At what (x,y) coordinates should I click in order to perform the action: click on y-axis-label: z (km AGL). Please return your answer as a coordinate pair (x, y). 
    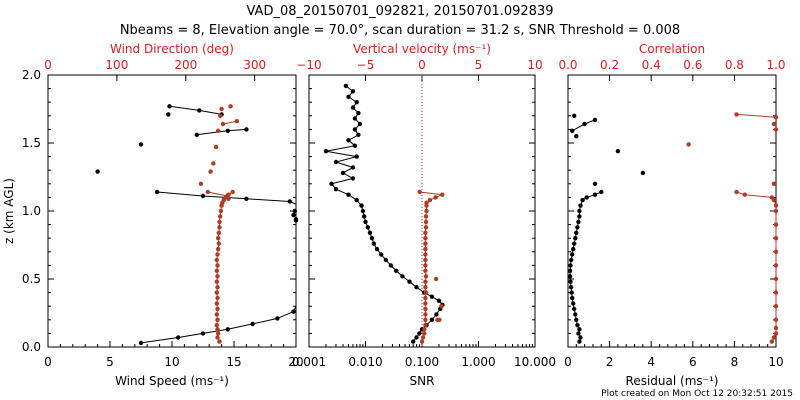
    Looking at the image, I should click on (9, 211).